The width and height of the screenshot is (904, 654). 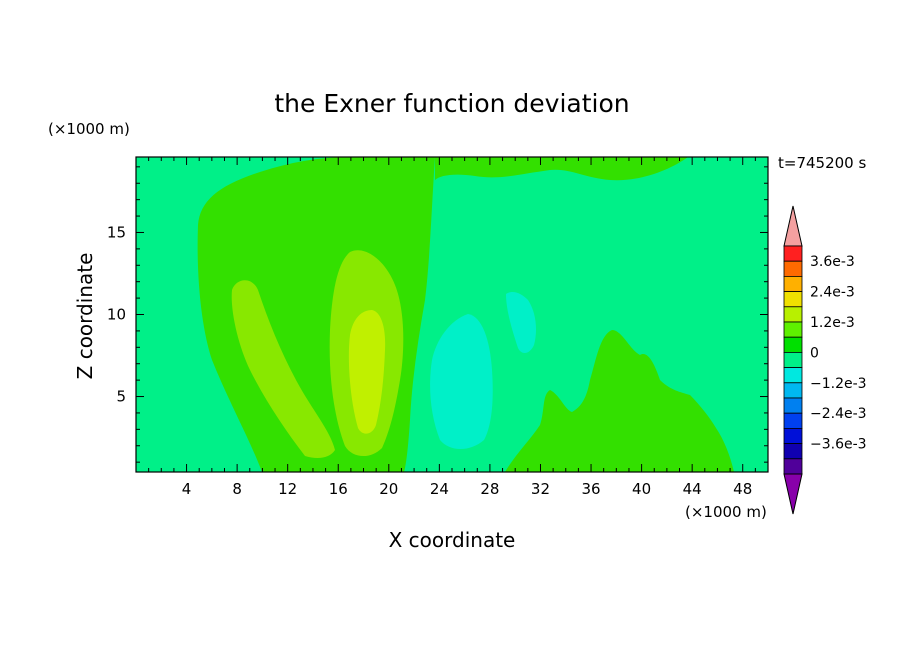 What do you see at coordinates (121, 397) in the screenshot?
I see `y-tick-label: 5` at bounding box center [121, 397].